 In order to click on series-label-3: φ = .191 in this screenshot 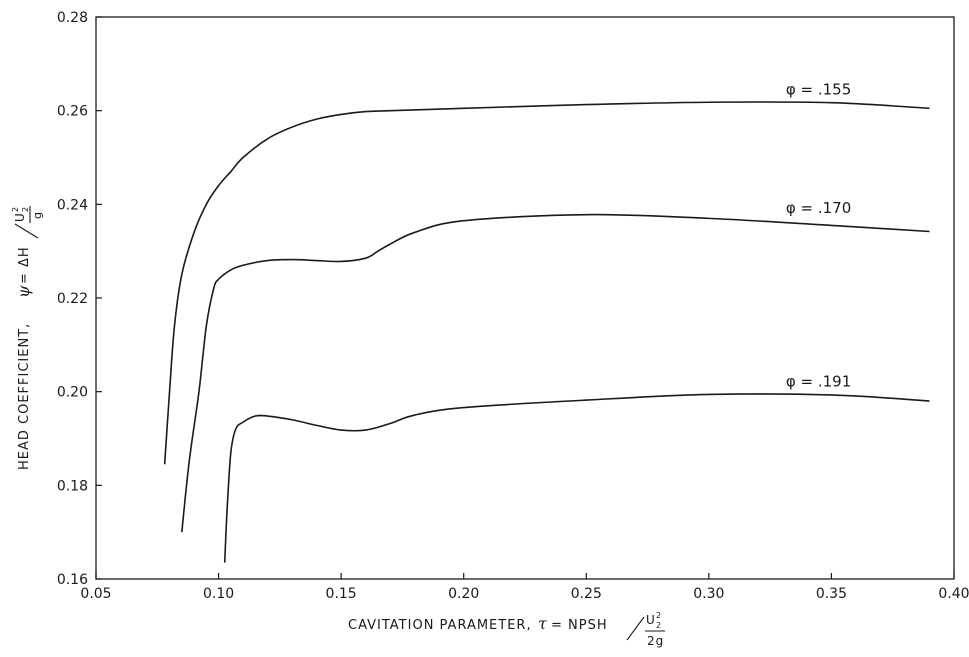, I will do `click(818, 382)`.